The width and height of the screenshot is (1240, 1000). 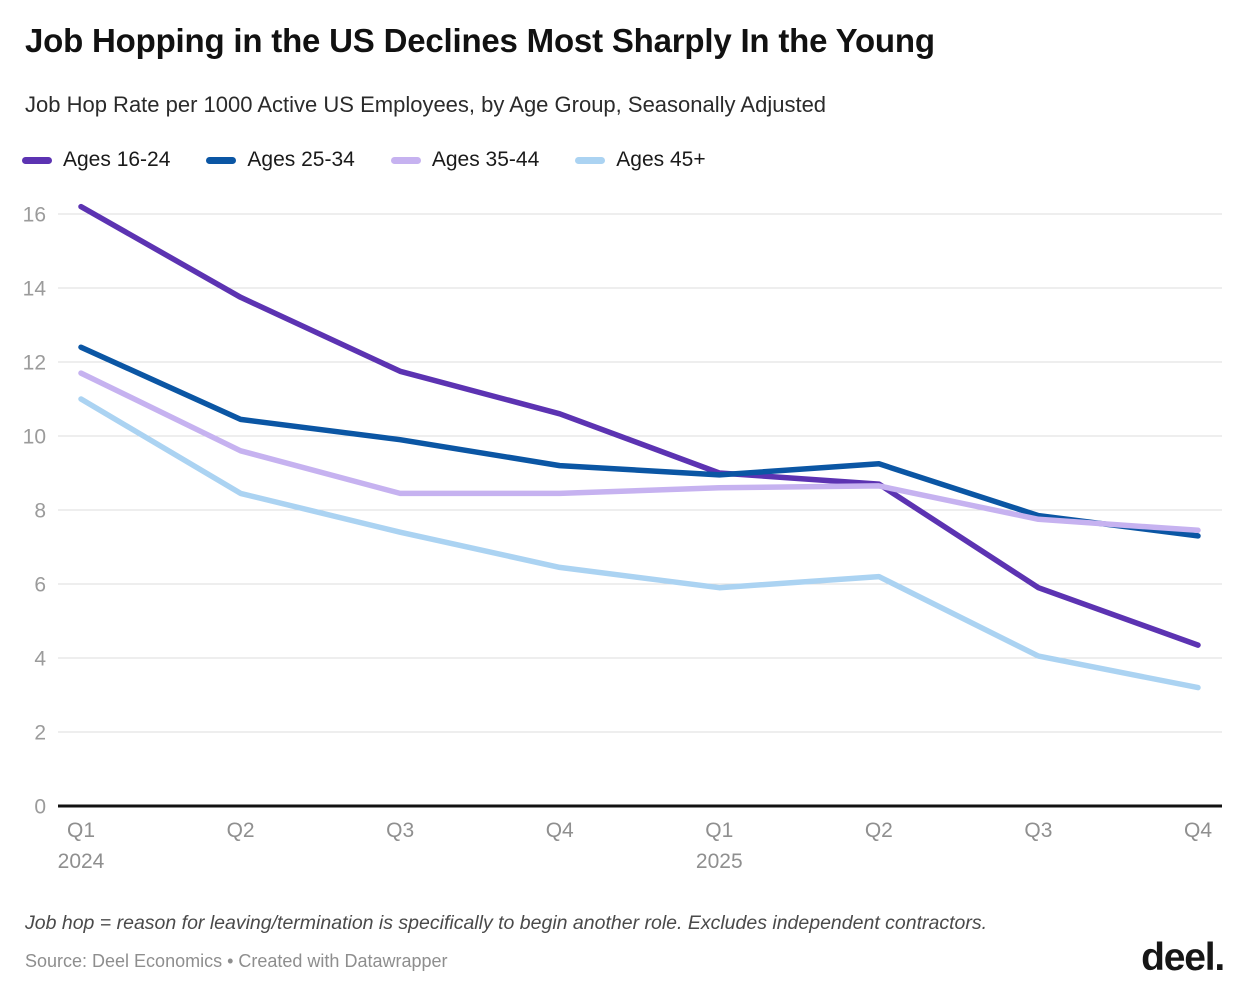 What do you see at coordinates (40, 733) in the screenshot?
I see `y-axis-tick-label: 2` at bounding box center [40, 733].